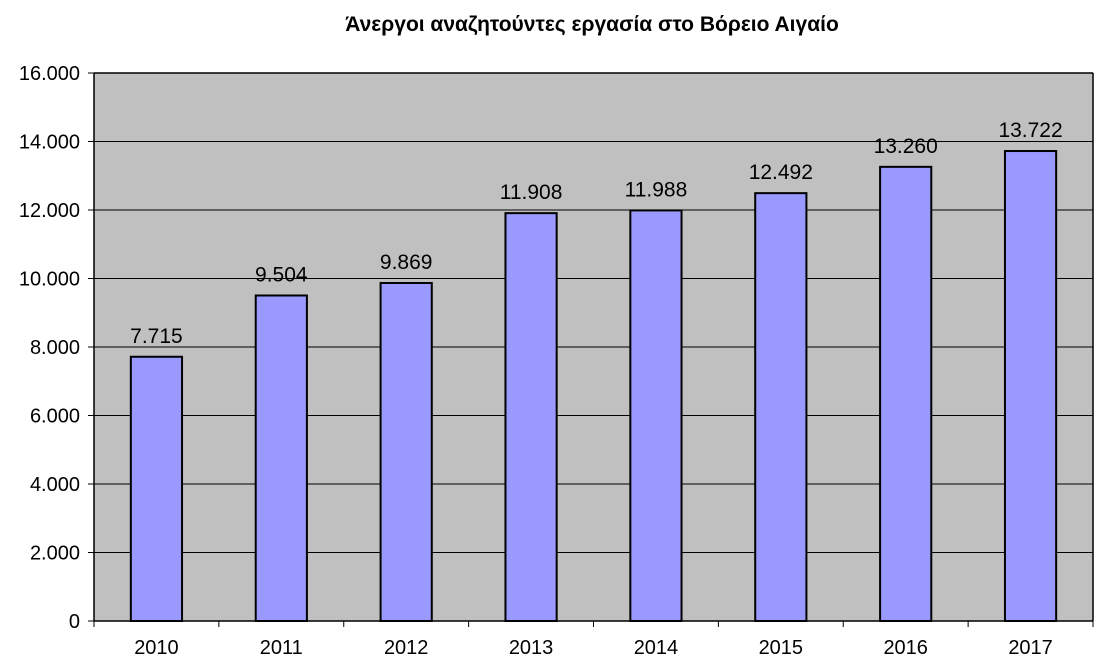  Describe the element at coordinates (49, 280) in the screenshot. I see `y-tick-label: 10.000` at that location.